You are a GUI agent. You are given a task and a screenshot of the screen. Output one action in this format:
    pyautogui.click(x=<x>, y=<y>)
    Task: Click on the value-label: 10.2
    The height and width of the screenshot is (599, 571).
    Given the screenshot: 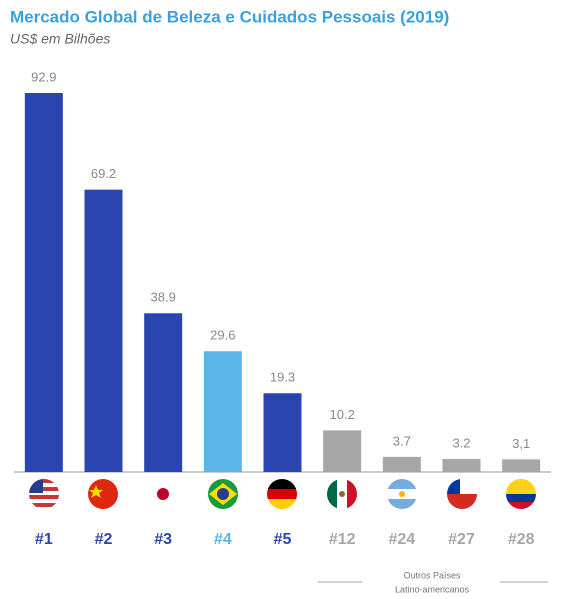 What is the action you would take?
    pyautogui.click(x=342, y=414)
    